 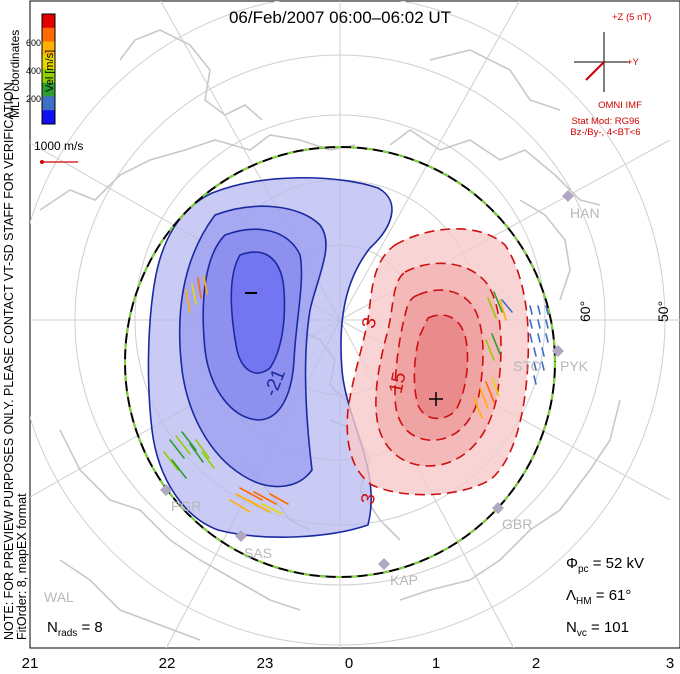 What do you see at coordinates (265, 663) in the screenshot?
I see `mlt-label-23: 23` at bounding box center [265, 663].